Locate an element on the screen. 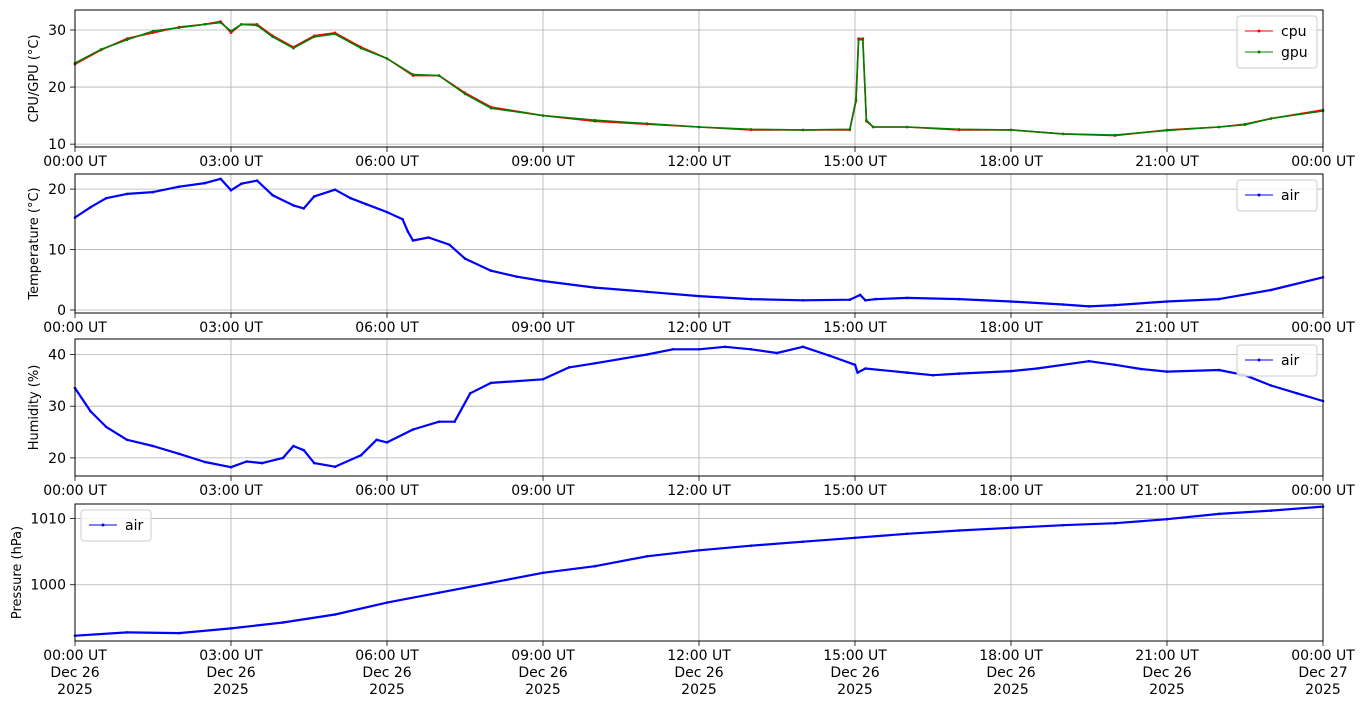  y-axis-label: Temperature (°C) is located at coordinates (34, 243).